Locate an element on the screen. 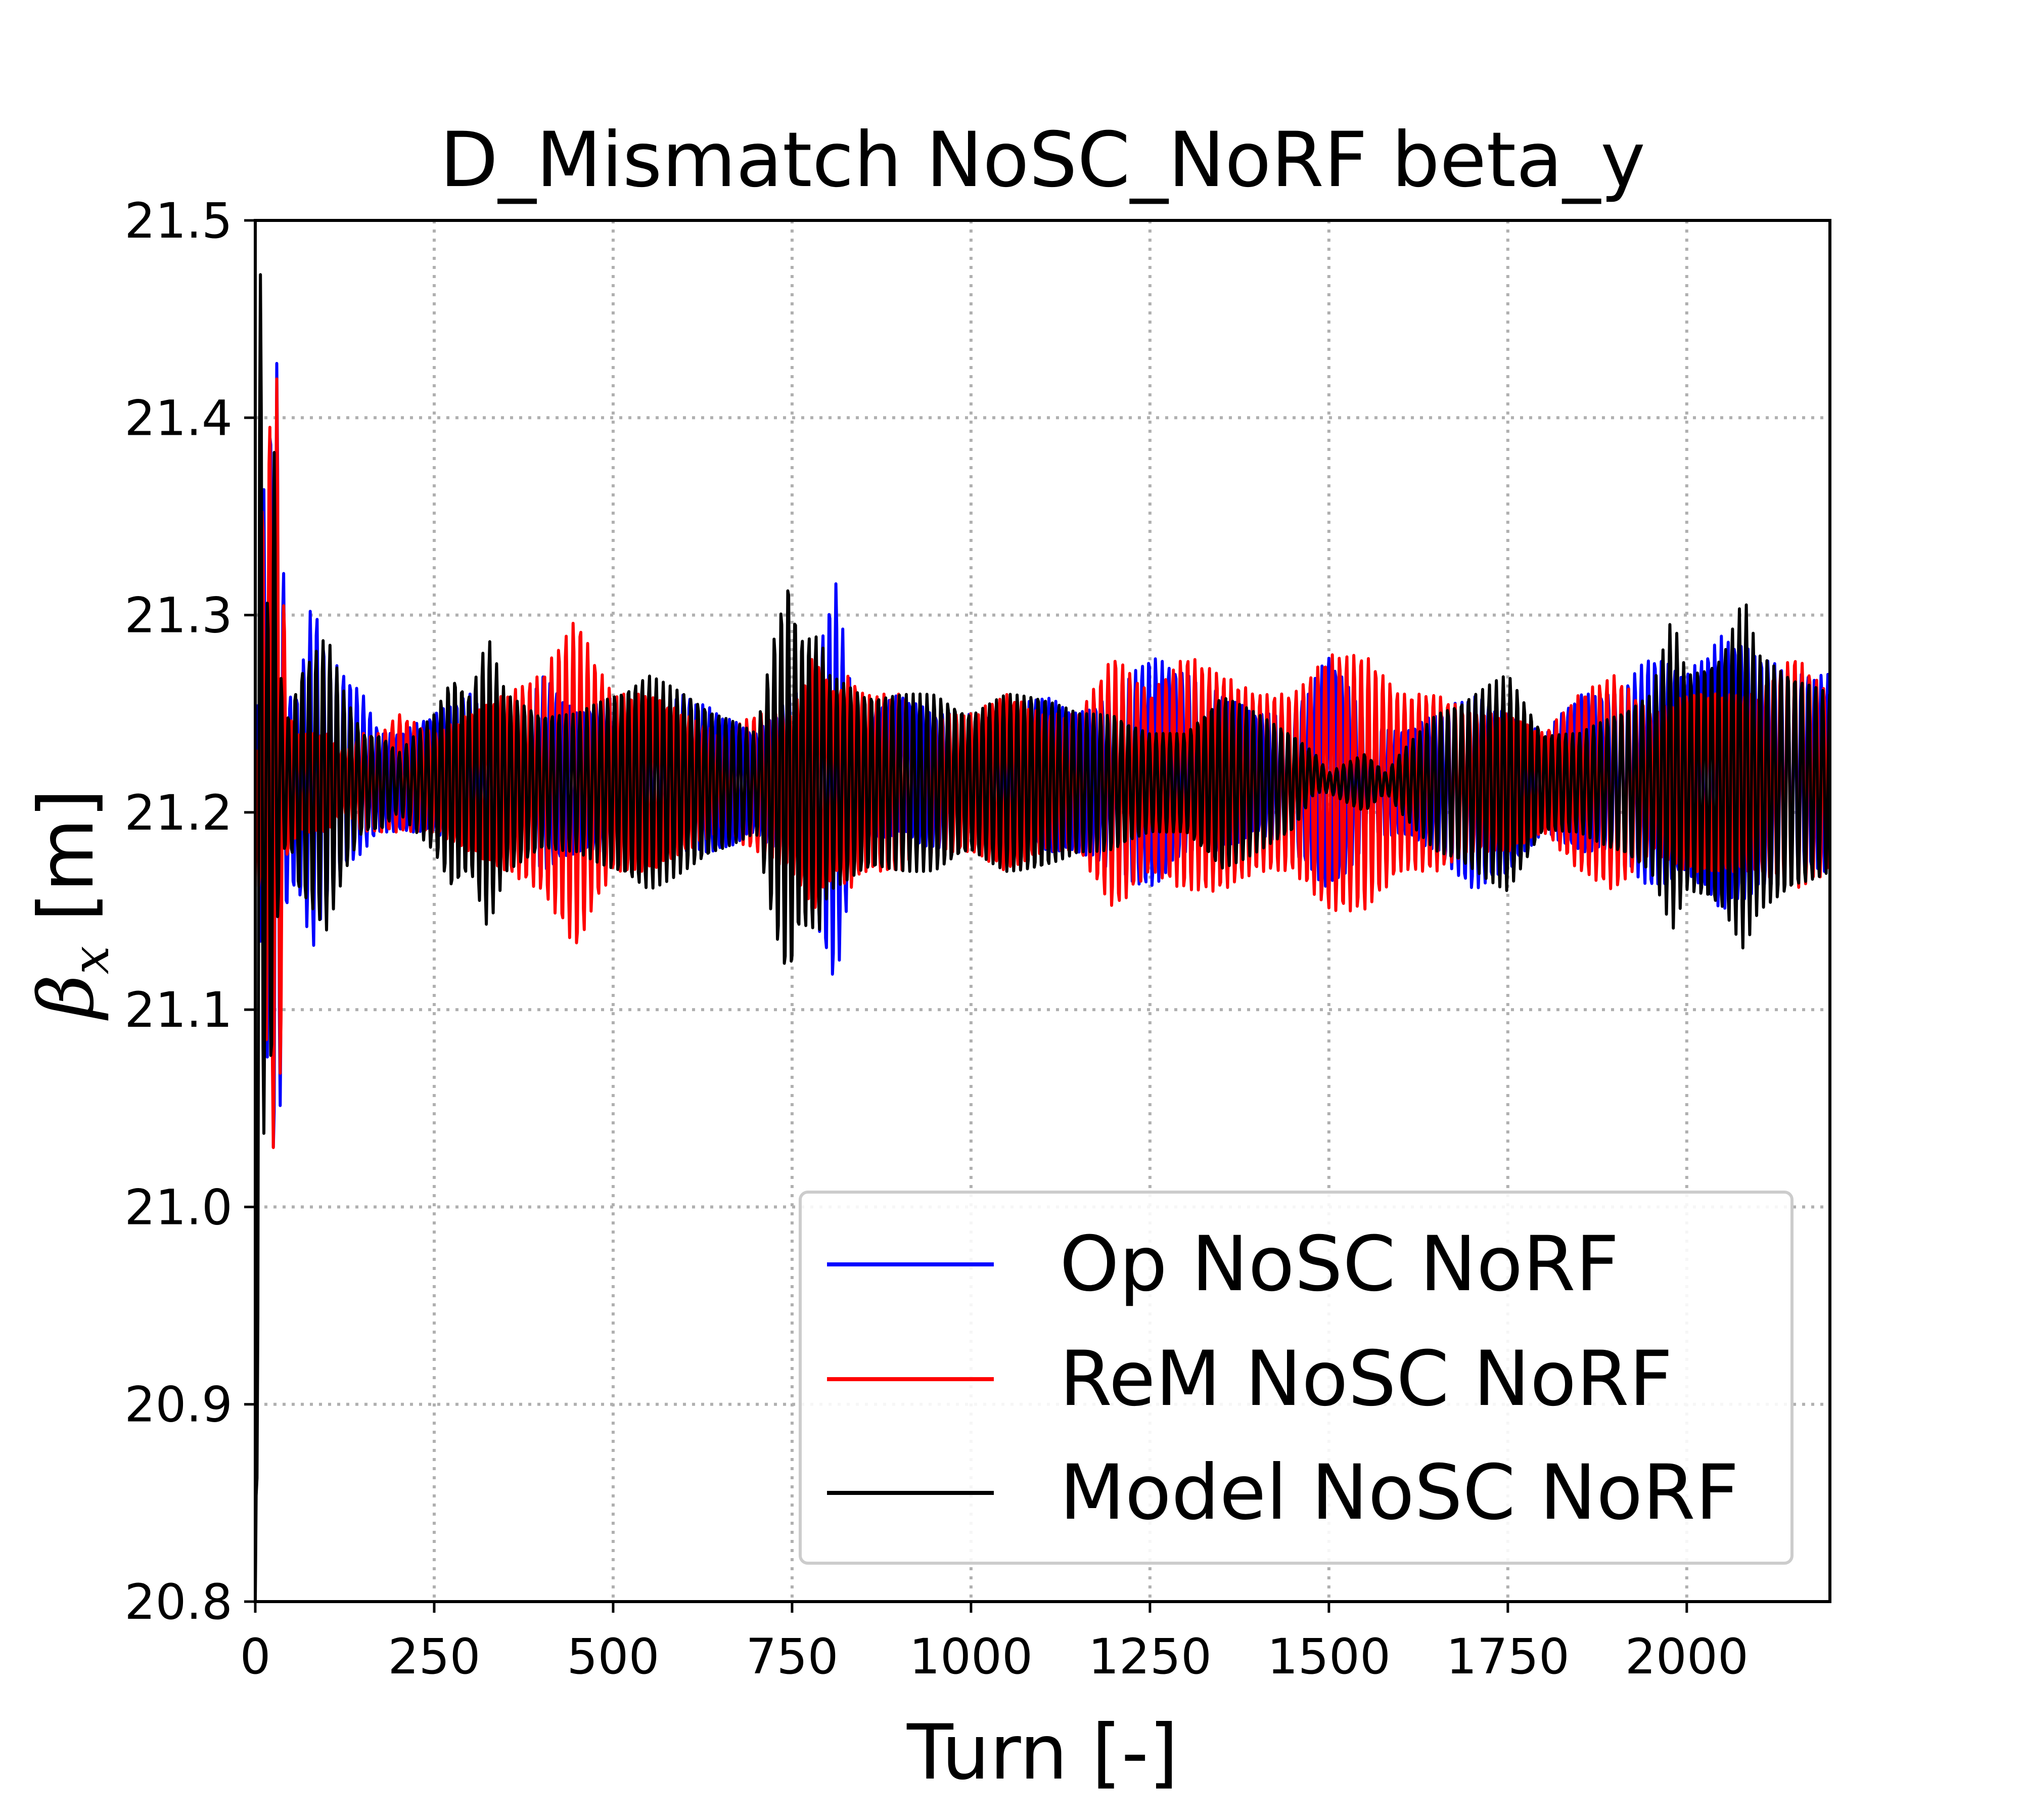  x-axis-label: Turn [-] is located at coordinates (1042, 1753).